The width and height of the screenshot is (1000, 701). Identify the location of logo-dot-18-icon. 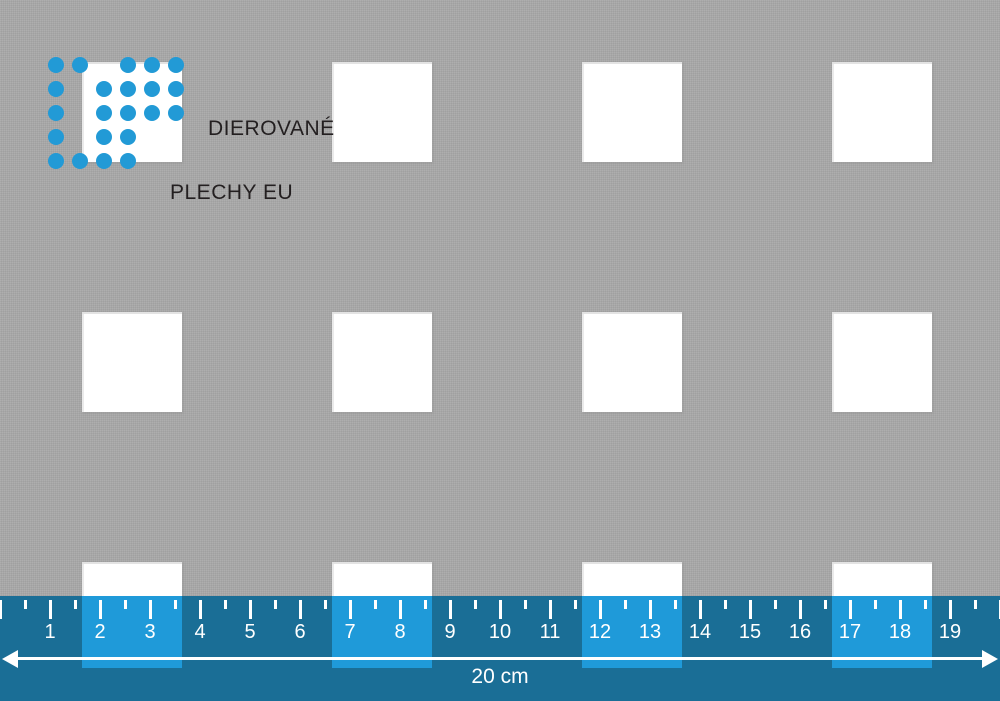
(128, 137).